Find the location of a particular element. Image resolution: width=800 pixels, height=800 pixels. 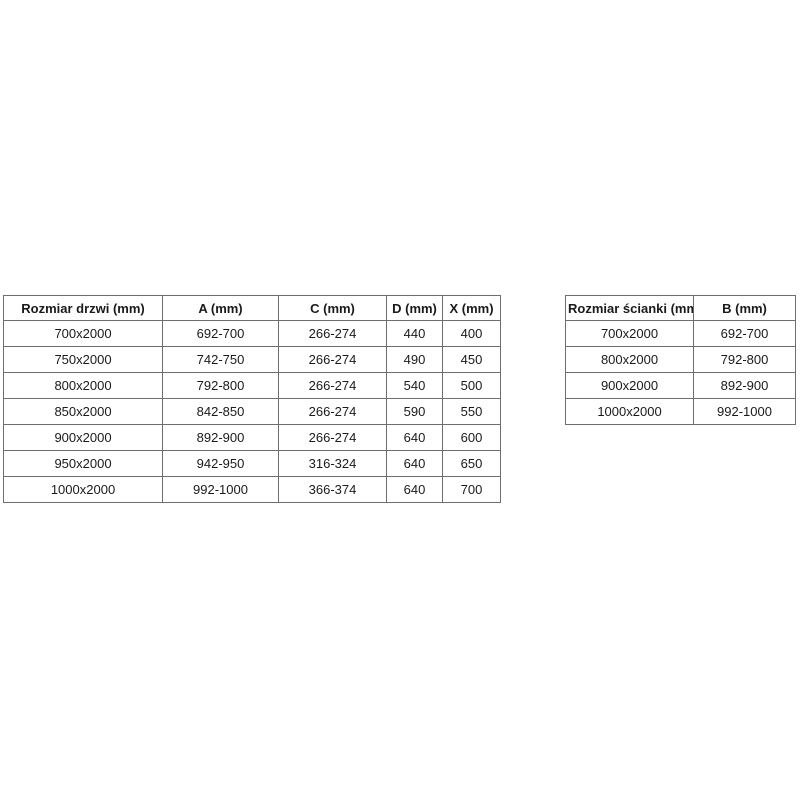

table-cell: 700 is located at coordinates (471, 489).